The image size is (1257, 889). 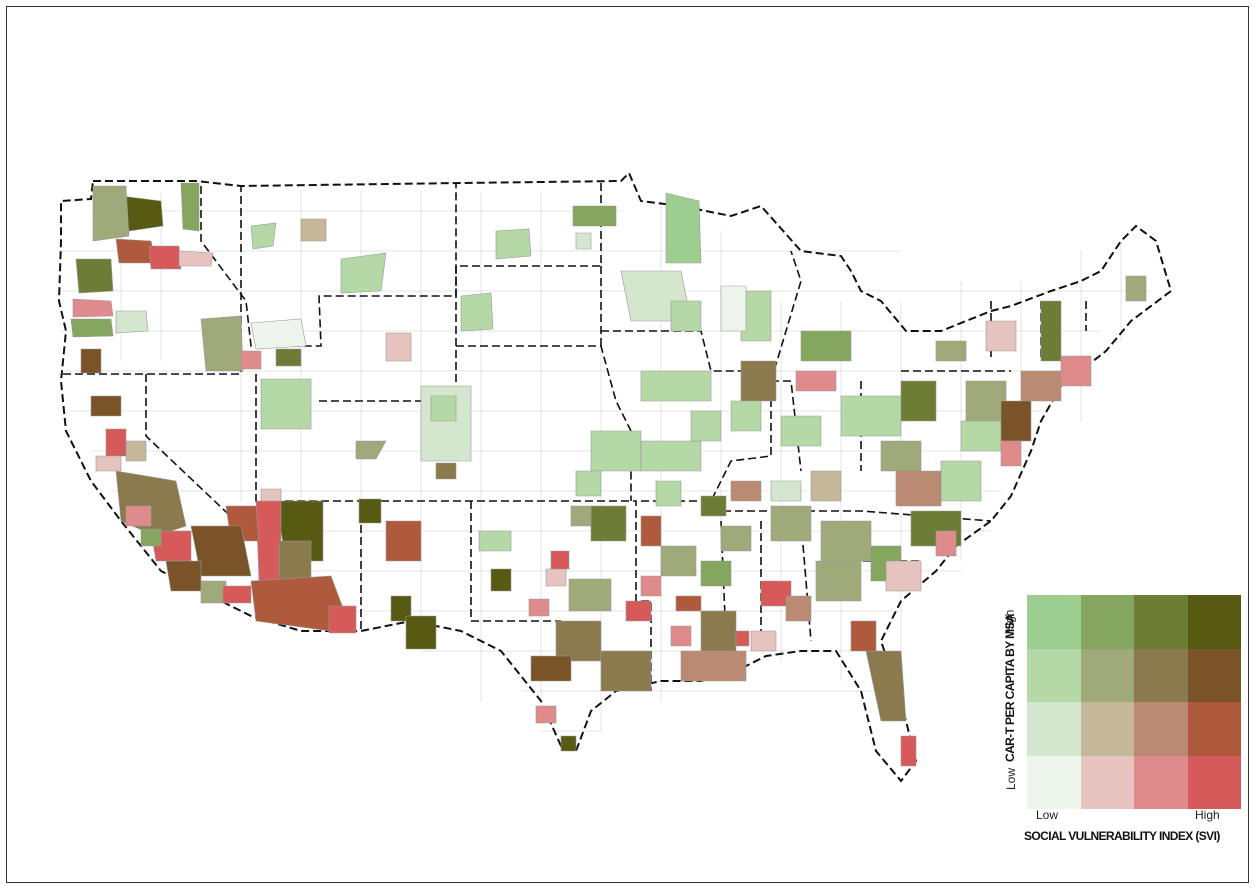 I want to click on bivariate-legend, so click(x=1134, y=702).